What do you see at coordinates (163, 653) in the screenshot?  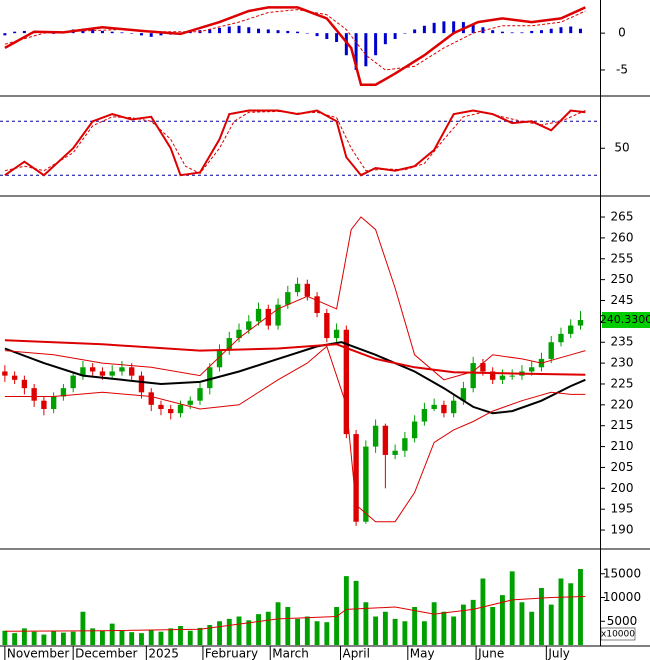 I see `x-tick-label: 2025` at bounding box center [163, 653].